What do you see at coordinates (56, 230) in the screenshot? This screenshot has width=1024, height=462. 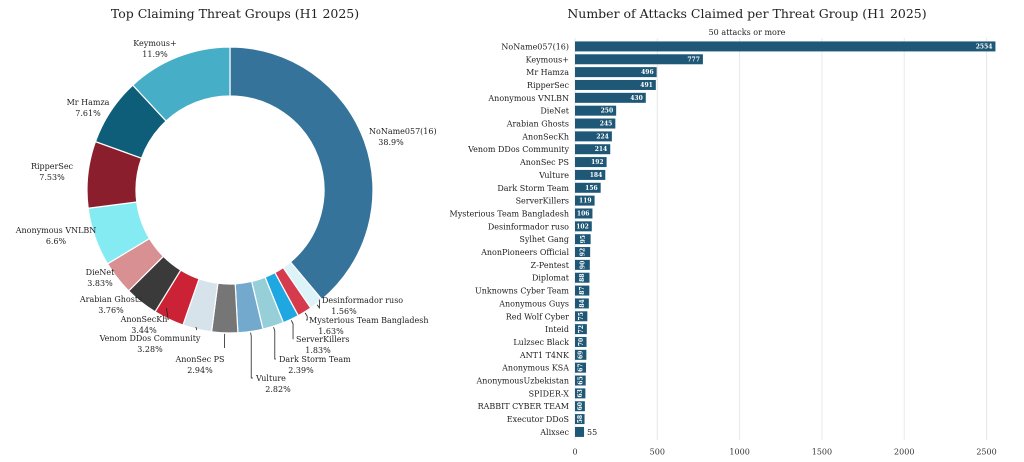 I see `donut-label-anonymous-vnlbn: Anonymous VNLBN` at bounding box center [56, 230].